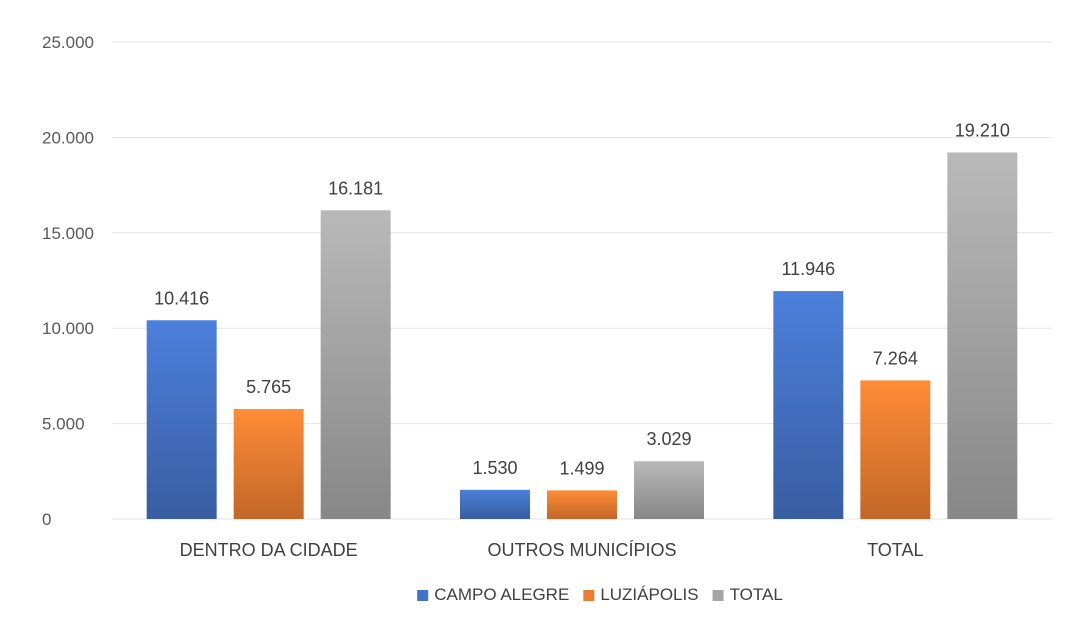 The image size is (1069, 631). Describe the element at coordinates (895, 358) in the screenshot. I see `data-label: 7.264` at that location.